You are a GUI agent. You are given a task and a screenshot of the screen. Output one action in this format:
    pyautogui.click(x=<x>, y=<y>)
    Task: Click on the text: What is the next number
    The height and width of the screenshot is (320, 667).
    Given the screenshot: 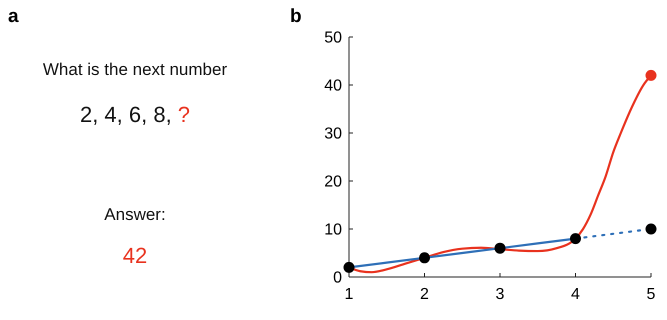 What is the action you would take?
    pyautogui.click(x=135, y=69)
    